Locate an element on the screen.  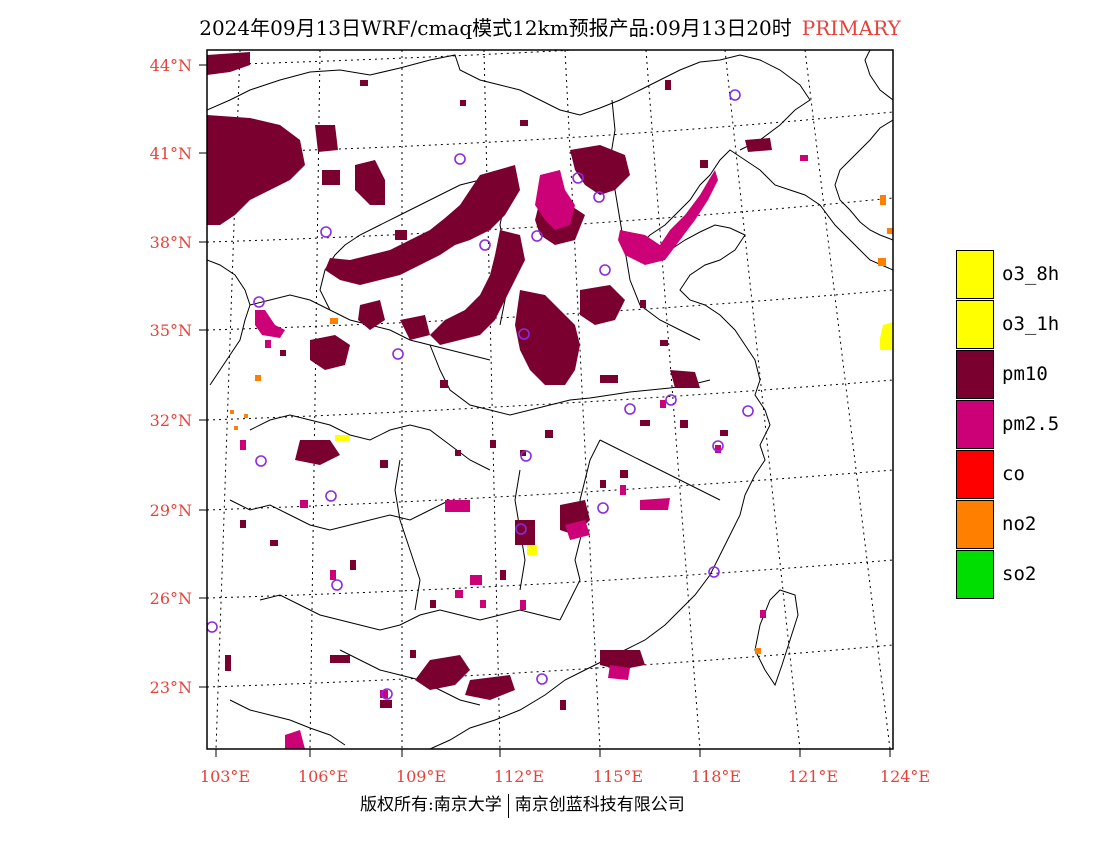
legend-label: o3_1h is located at coordinates (1031, 324).